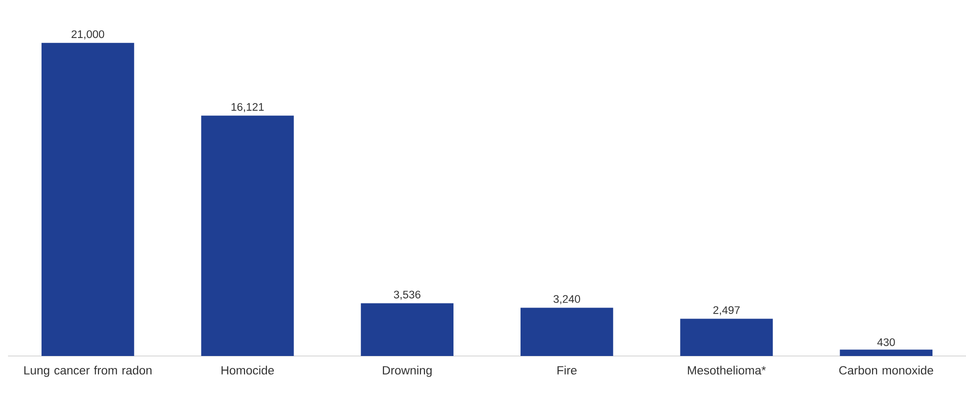 Image resolution: width=966 pixels, height=415 pixels. Describe the element at coordinates (88, 371) in the screenshot. I see `x-tick-label: Lung cancer from radon` at that location.